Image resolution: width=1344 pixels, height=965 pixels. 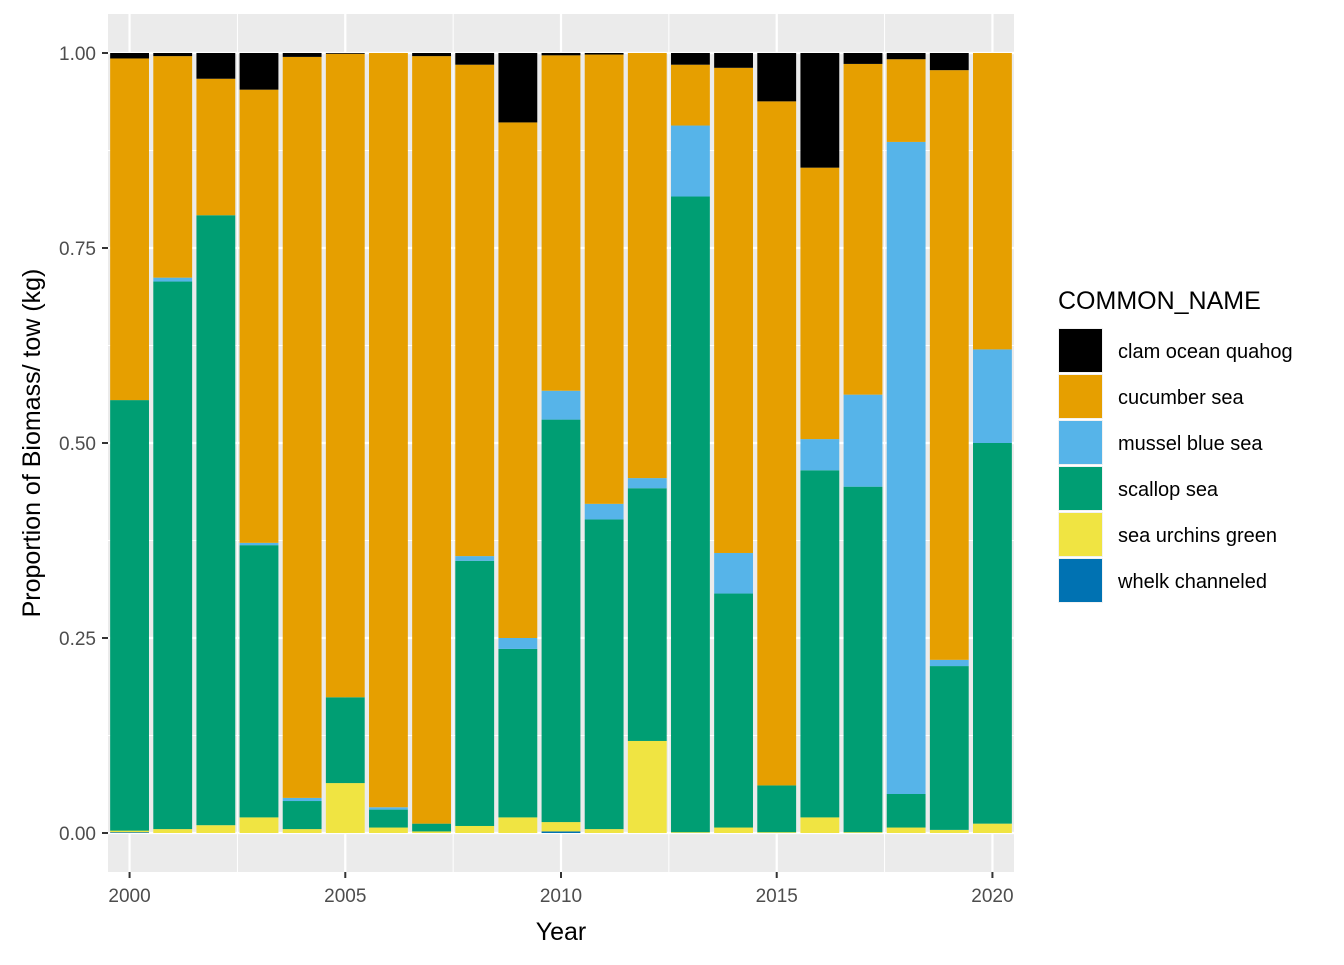 I want to click on bar-segment-cucumber-sea-2007, so click(x=431, y=440).